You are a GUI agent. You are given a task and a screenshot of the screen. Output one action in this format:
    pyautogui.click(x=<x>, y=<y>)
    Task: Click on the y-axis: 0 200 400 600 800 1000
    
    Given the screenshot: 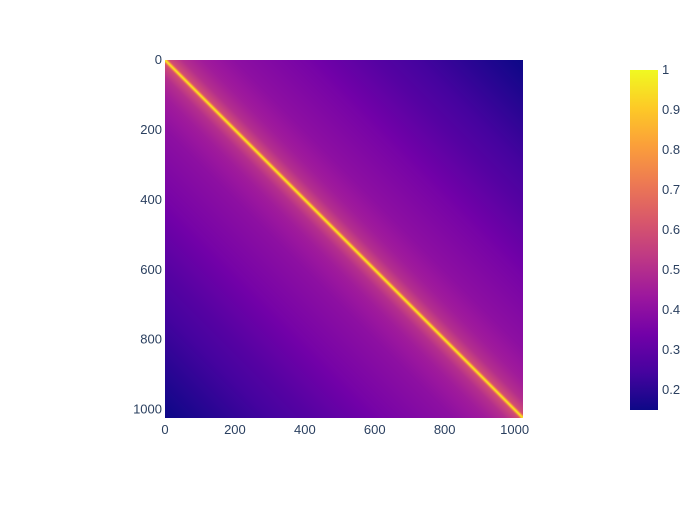 What is the action you would take?
    pyautogui.click(x=147, y=234)
    